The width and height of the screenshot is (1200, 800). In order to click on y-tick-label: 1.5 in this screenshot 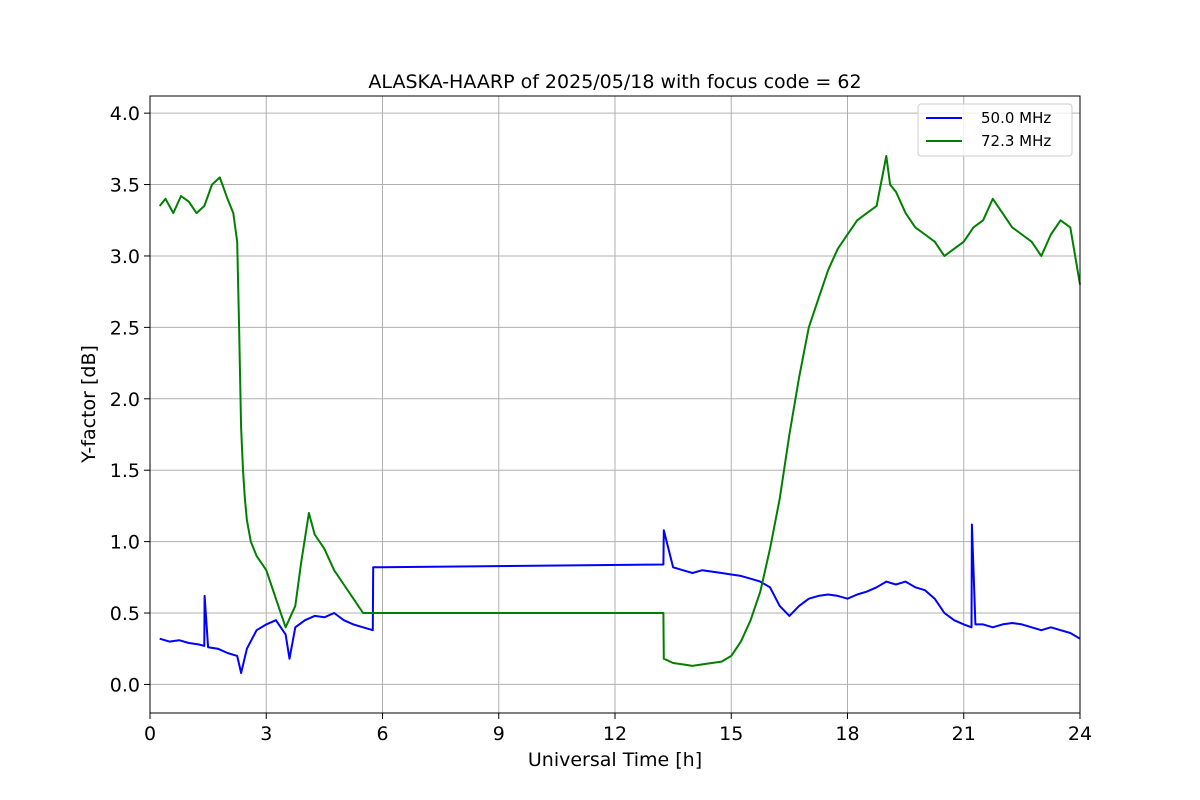, I will do `click(125, 471)`.